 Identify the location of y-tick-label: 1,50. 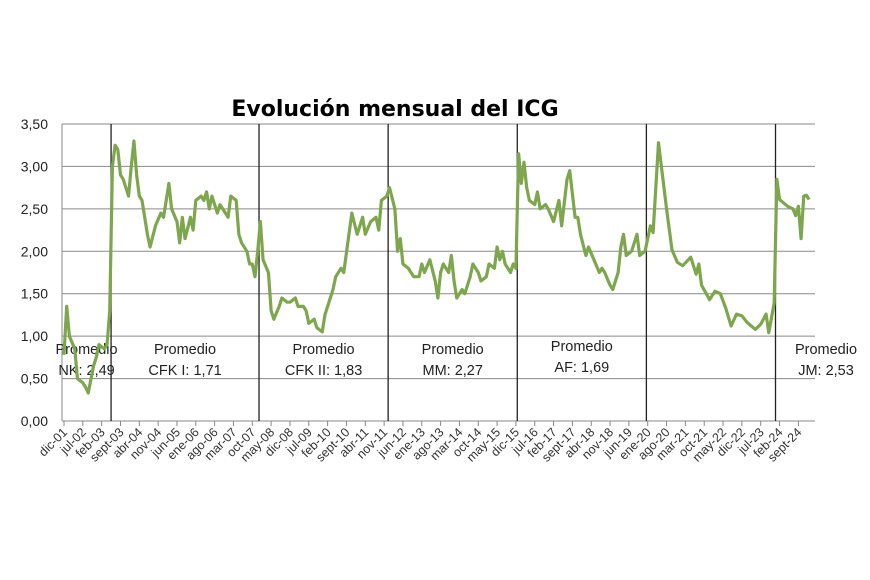
(34, 294).